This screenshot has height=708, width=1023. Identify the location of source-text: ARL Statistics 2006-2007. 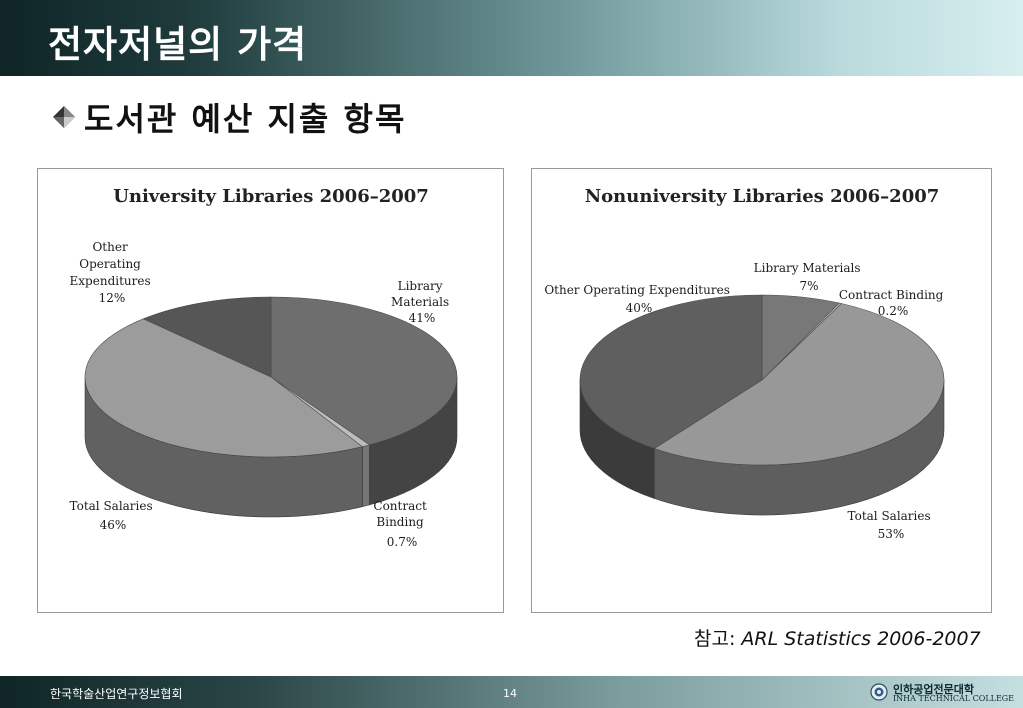
(861, 639).